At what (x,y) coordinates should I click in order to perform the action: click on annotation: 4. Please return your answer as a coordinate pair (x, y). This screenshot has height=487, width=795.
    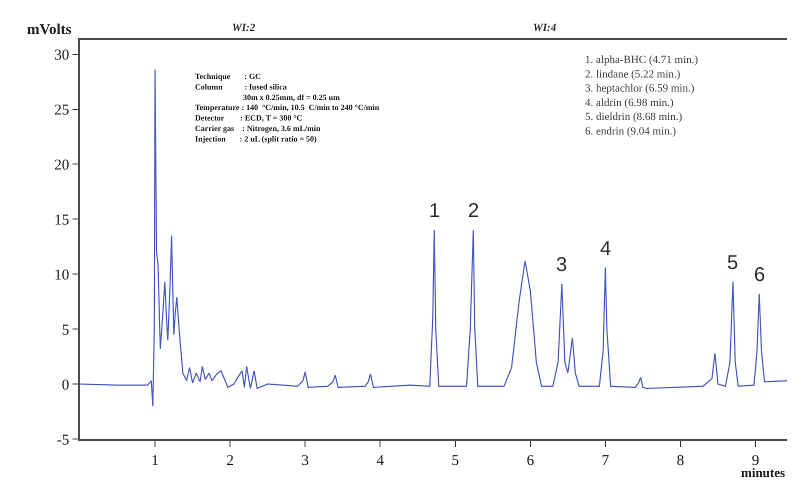
    Looking at the image, I should click on (606, 249).